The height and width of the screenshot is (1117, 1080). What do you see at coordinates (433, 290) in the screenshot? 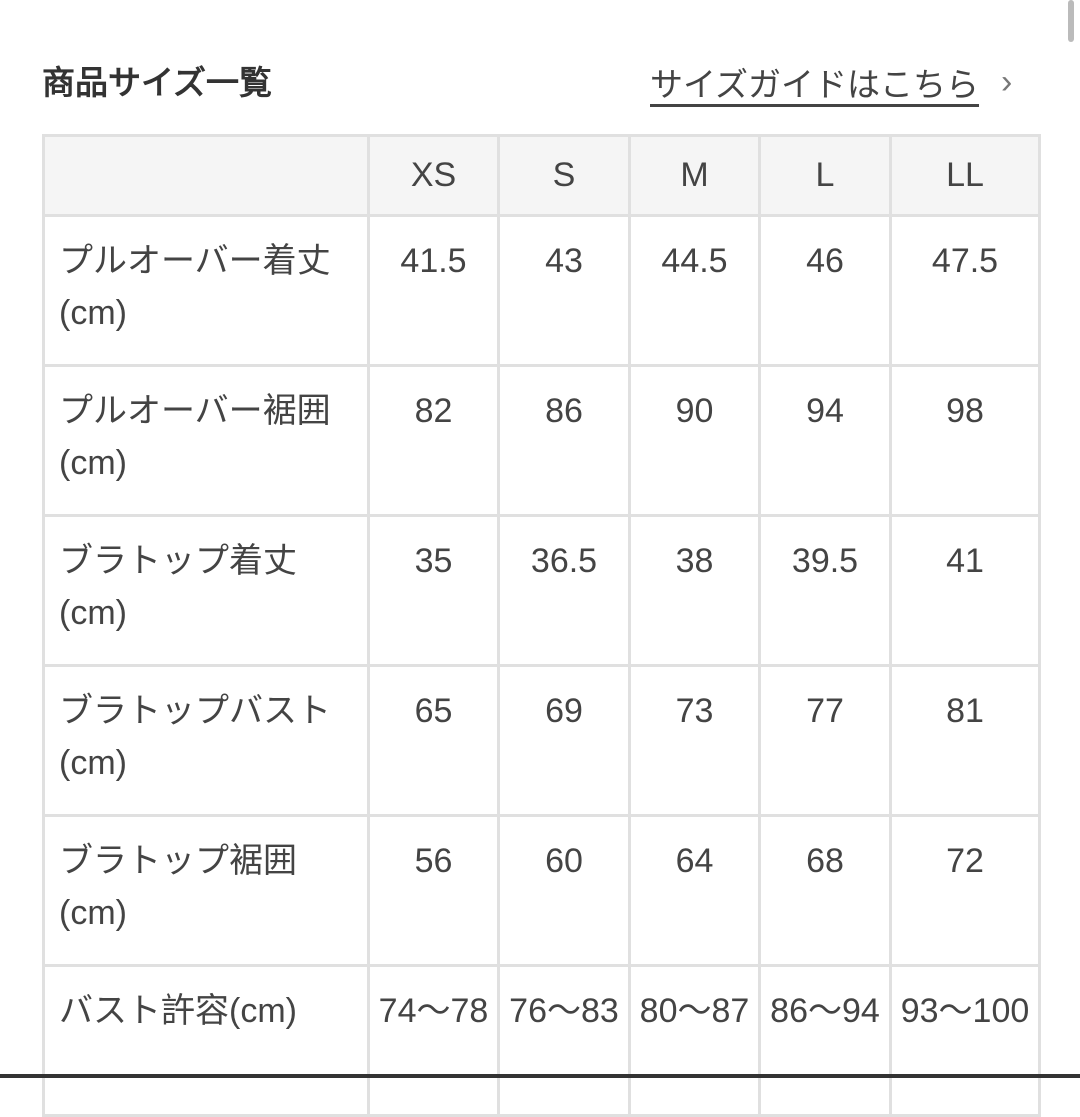
I see `table-cell: 41.5` at bounding box center [433, 290].